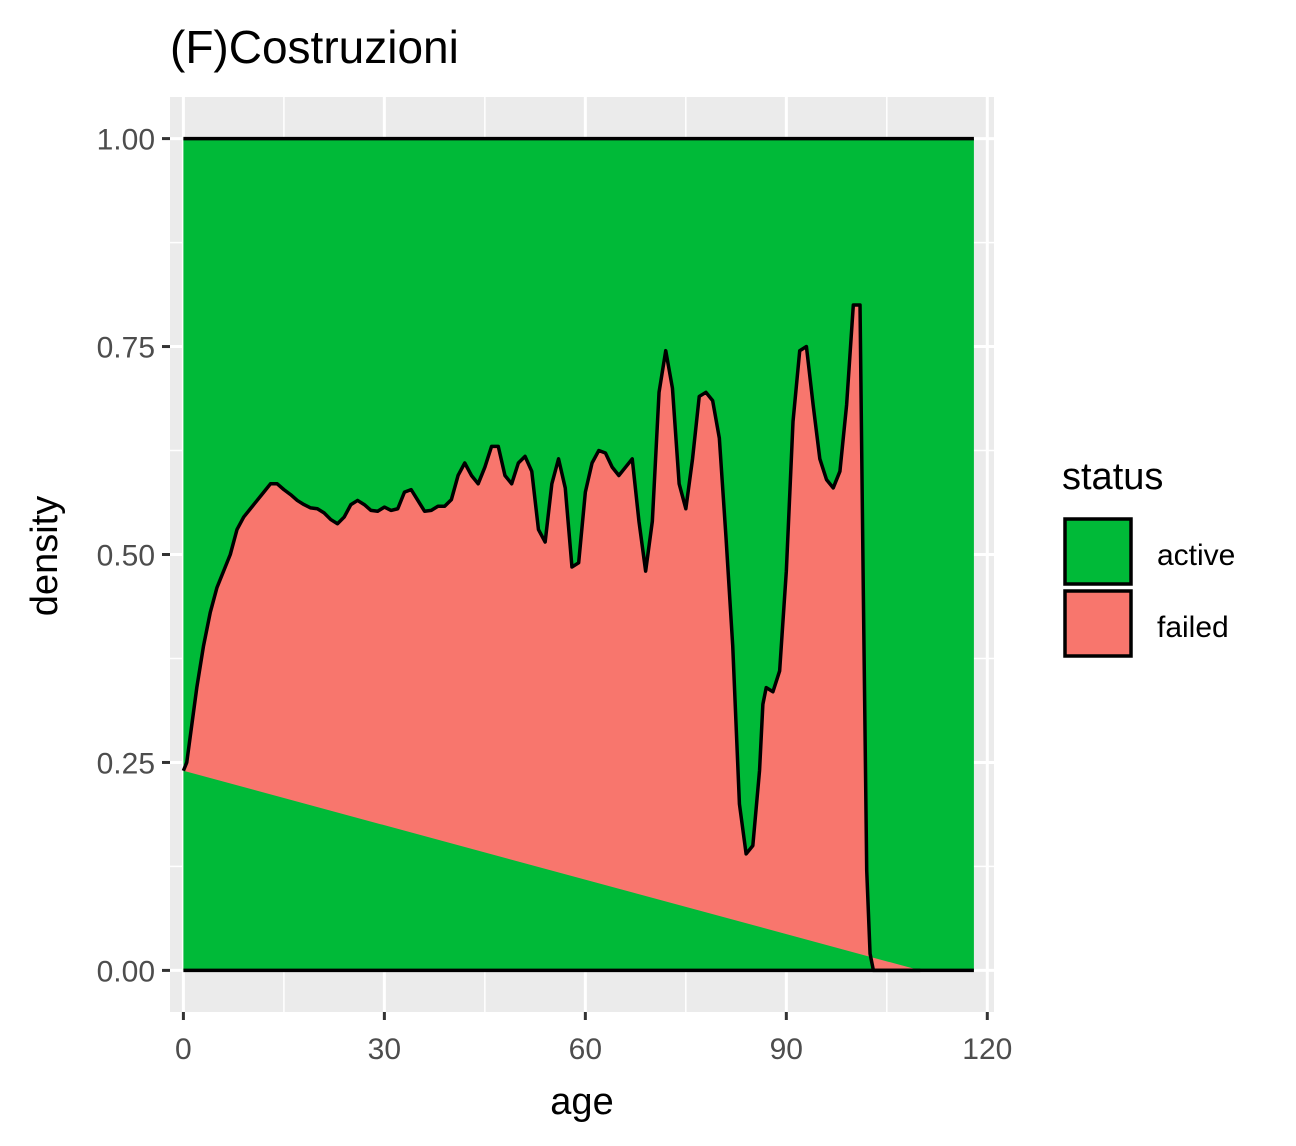 The width and height of the screenshot is (1296, 1146). Describe the element at coordinates (126, 971) in the screenshot. I see `y-tick-label: 0.00` at that location.